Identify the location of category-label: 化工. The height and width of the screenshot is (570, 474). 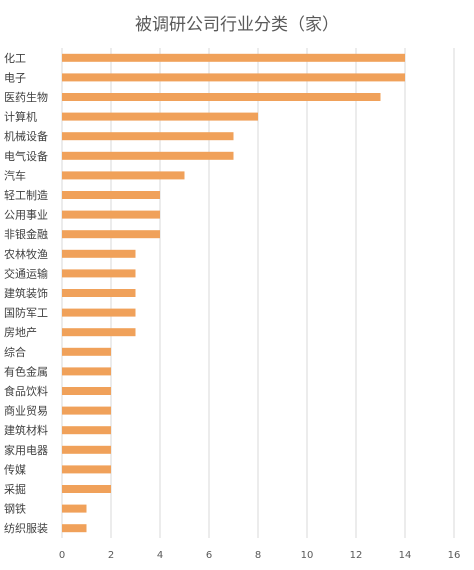
(15, 58).